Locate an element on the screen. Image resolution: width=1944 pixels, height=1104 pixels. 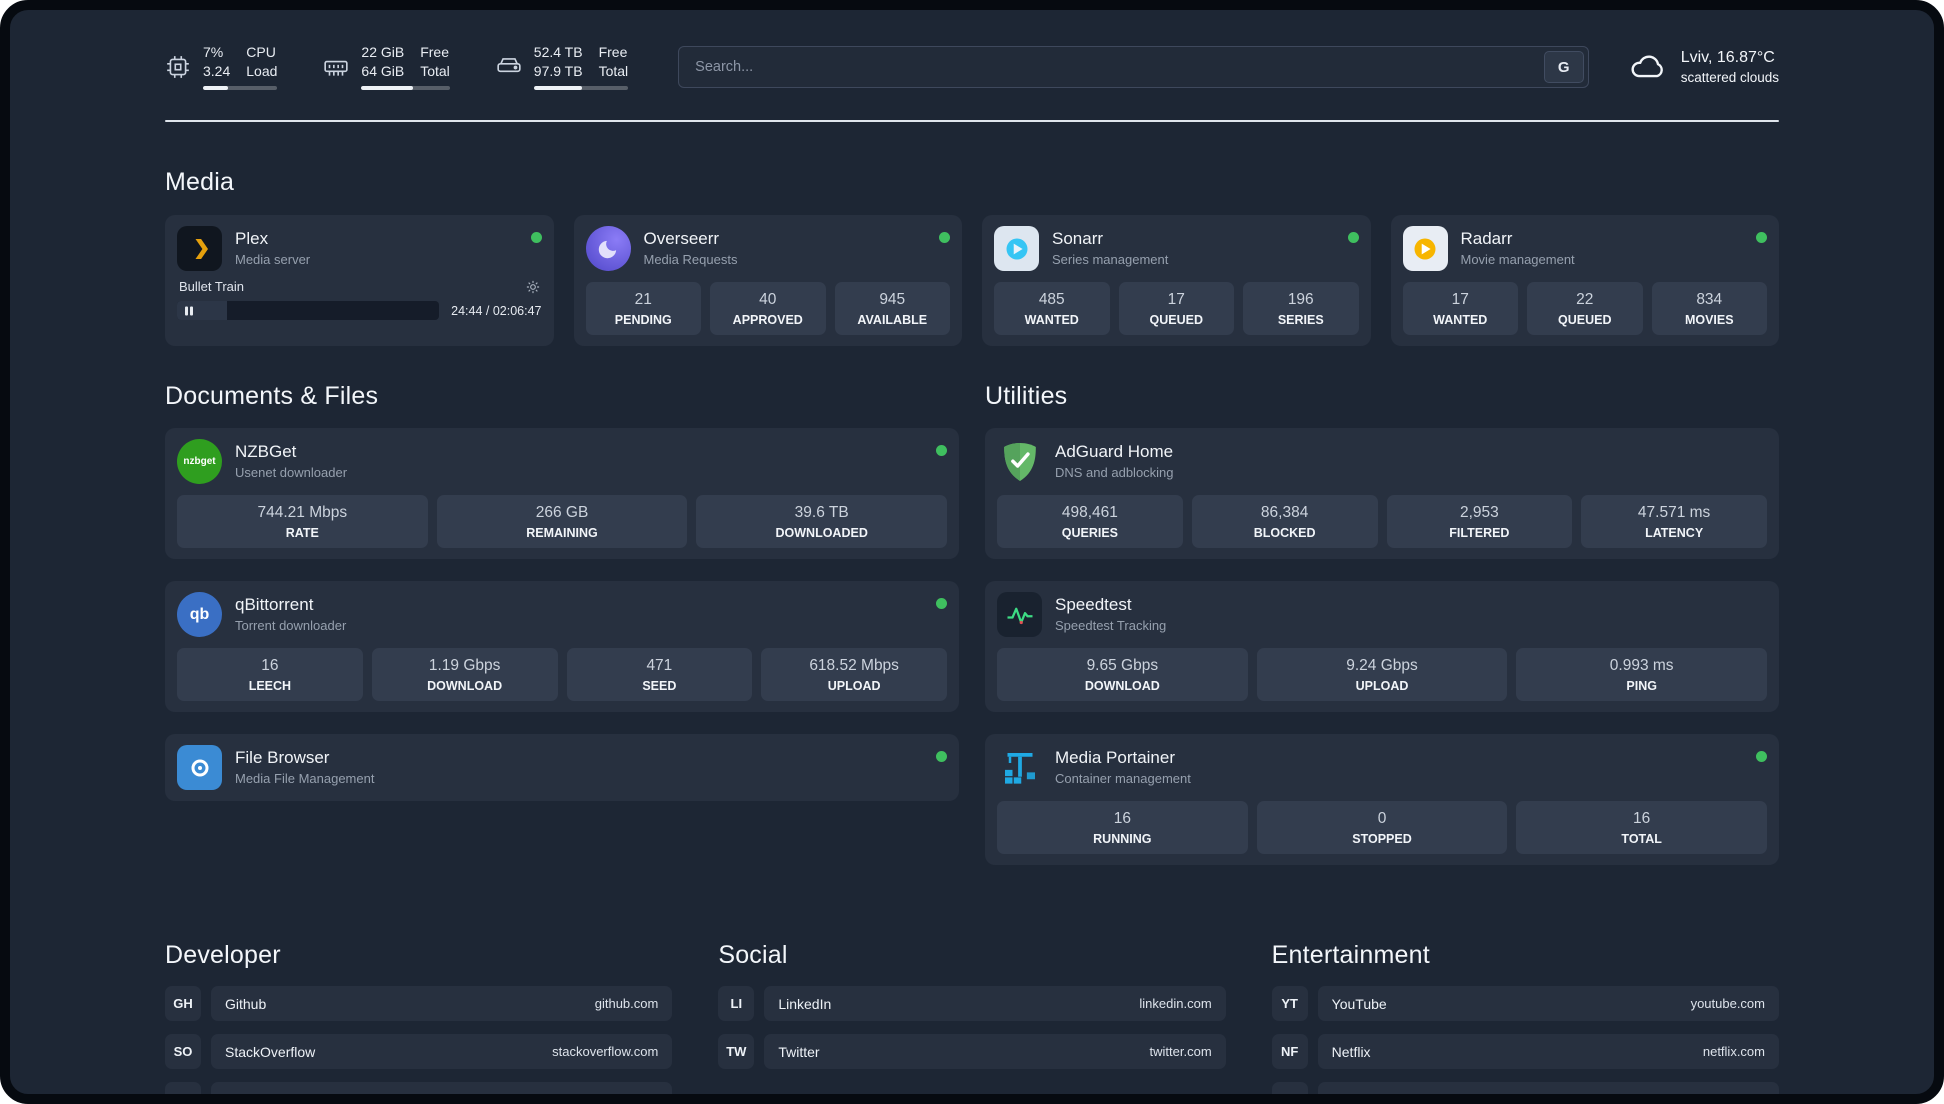
gear-icon is located at coordinates (533, 287).